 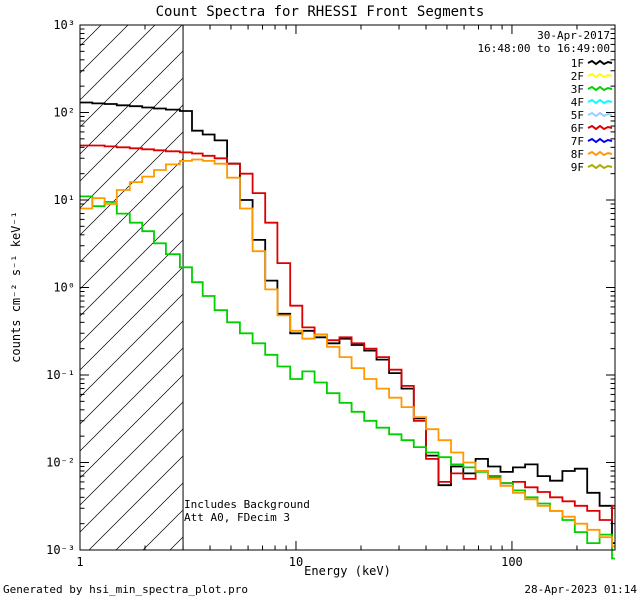 I want to click on annotation-background: Includes Background, so click(x=247, y=504).